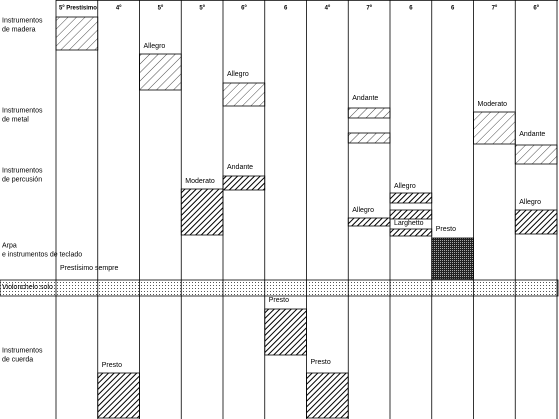  I want to click on row-label: Instrumentos de madera, so click(22, 25).